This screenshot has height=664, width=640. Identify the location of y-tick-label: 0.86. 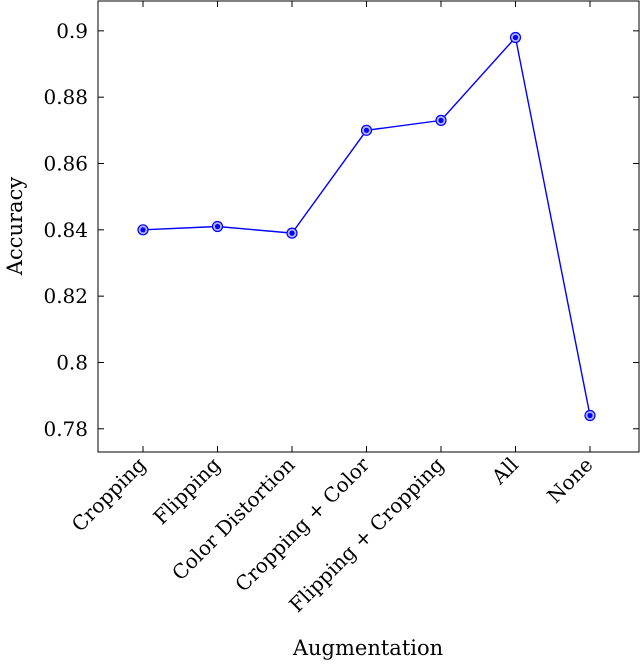
(65, 163).